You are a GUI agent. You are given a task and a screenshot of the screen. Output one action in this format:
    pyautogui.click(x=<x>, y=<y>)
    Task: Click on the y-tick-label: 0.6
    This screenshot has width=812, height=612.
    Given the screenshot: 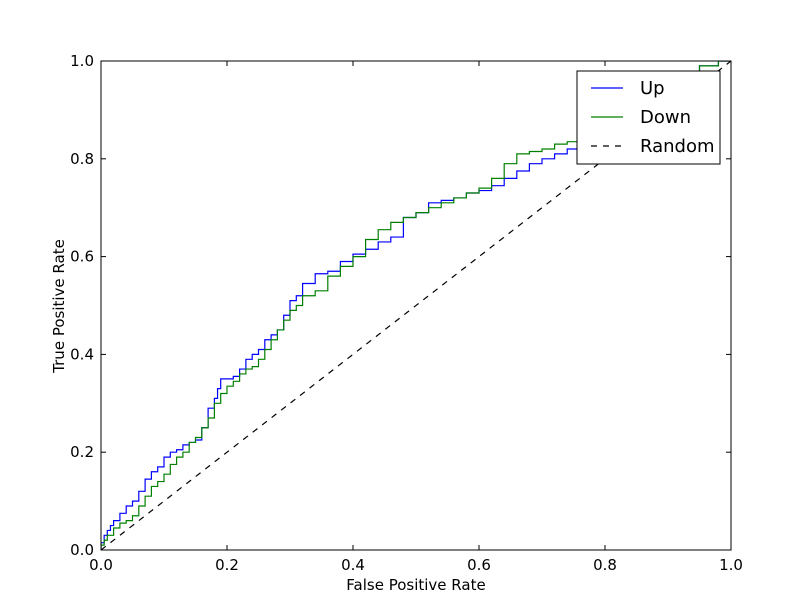 What is the action you would take?
    pyautogui.click(x=82, y=257)
    